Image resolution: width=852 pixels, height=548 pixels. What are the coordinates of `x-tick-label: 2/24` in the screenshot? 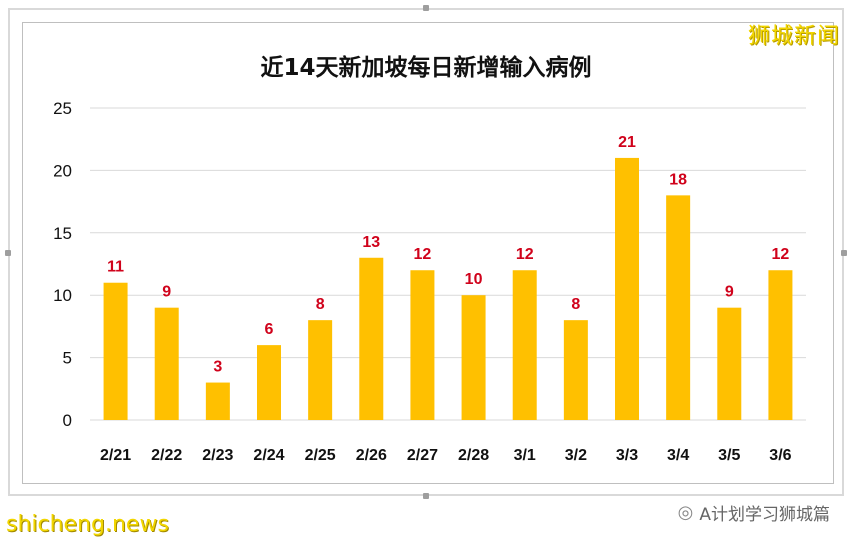 It's located at (268, 455).